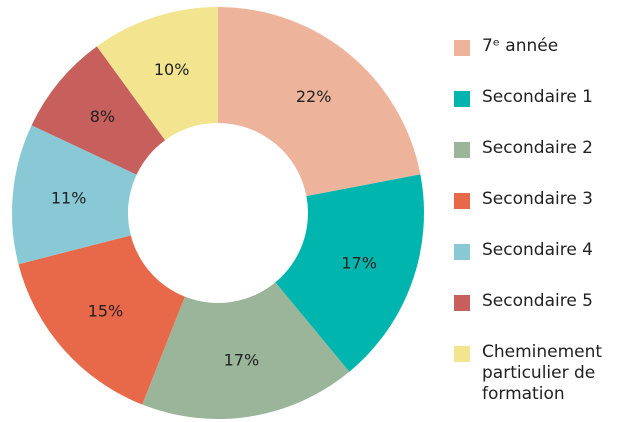  What do you see at coordinates (542, 163) in the screenshot?
I see `legend-item: Secondaire 2` at bounding box center [542, 163].